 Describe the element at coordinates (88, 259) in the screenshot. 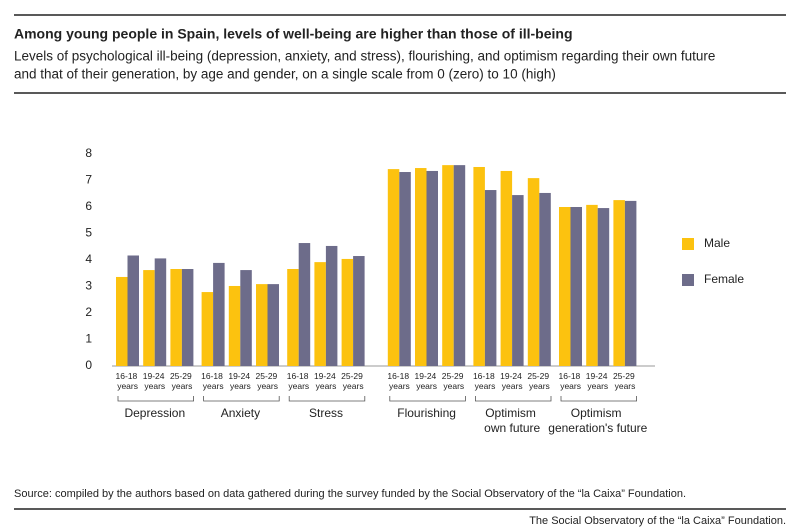

I see `y-tick-label: 4` at that location.